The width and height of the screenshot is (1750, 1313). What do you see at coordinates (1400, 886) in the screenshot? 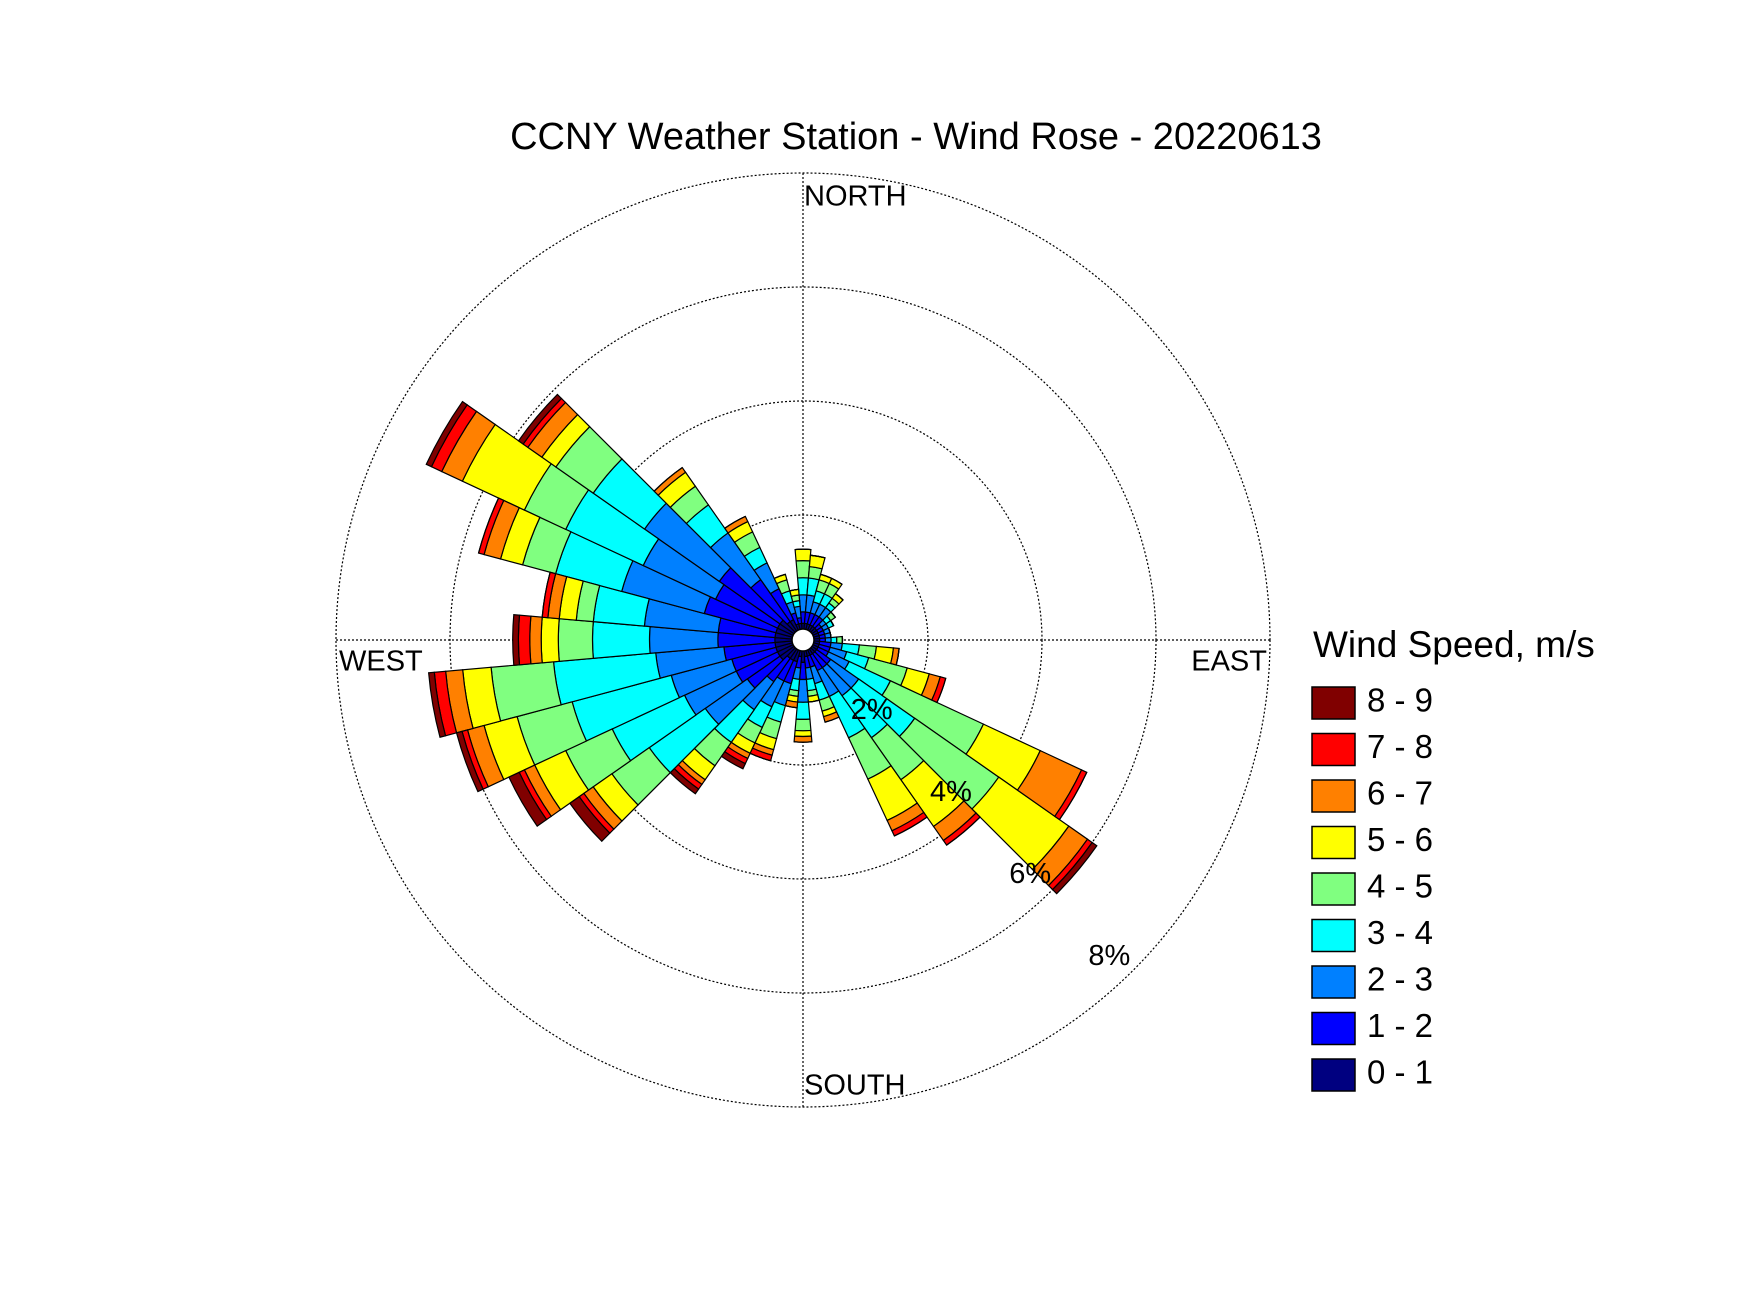
I see `legend-label: 4 - 5` at bounding box center [1400, 886].